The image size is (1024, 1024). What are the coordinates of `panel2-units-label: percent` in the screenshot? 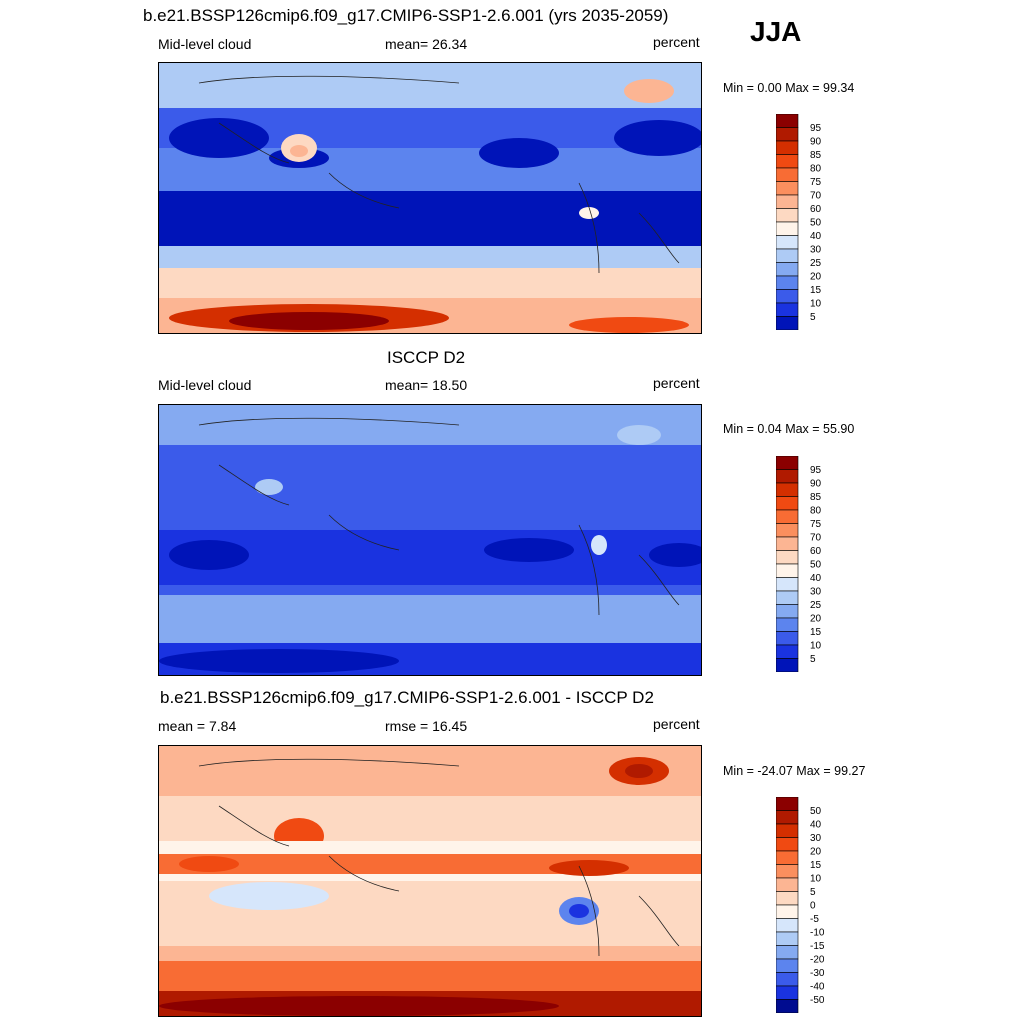 It's located at (676, 383).